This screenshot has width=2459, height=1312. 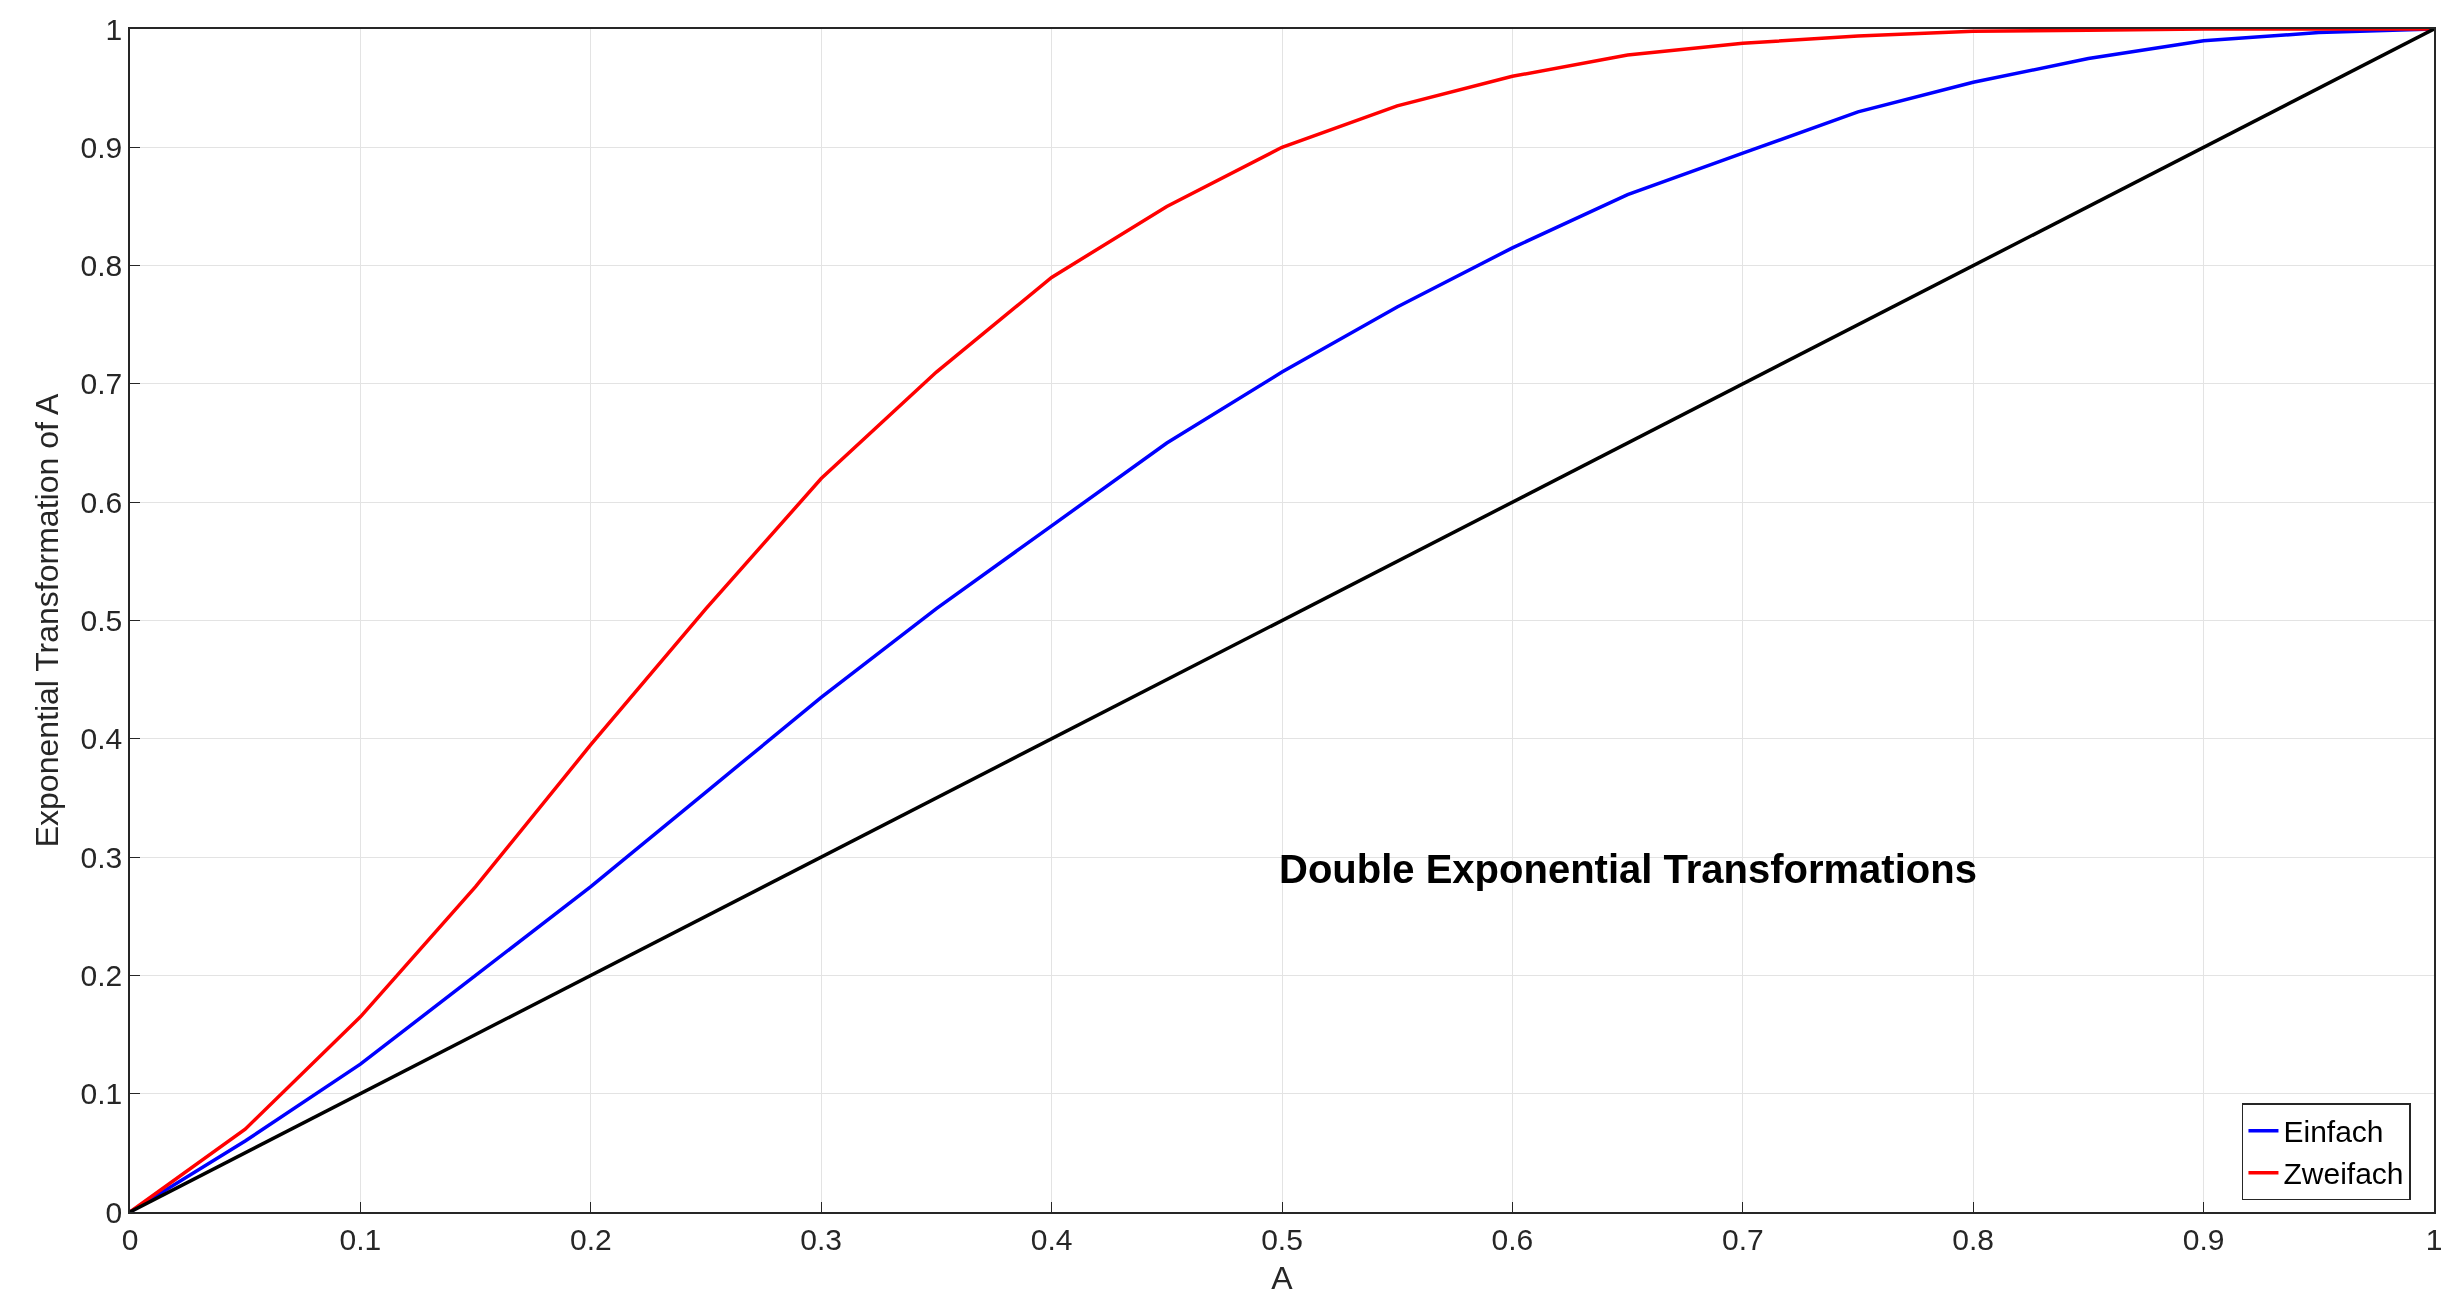 What do you see at coordinates (114, 29) in the screenshot?
I see `y-tick-label: 1` at bounding box center [114, 29].